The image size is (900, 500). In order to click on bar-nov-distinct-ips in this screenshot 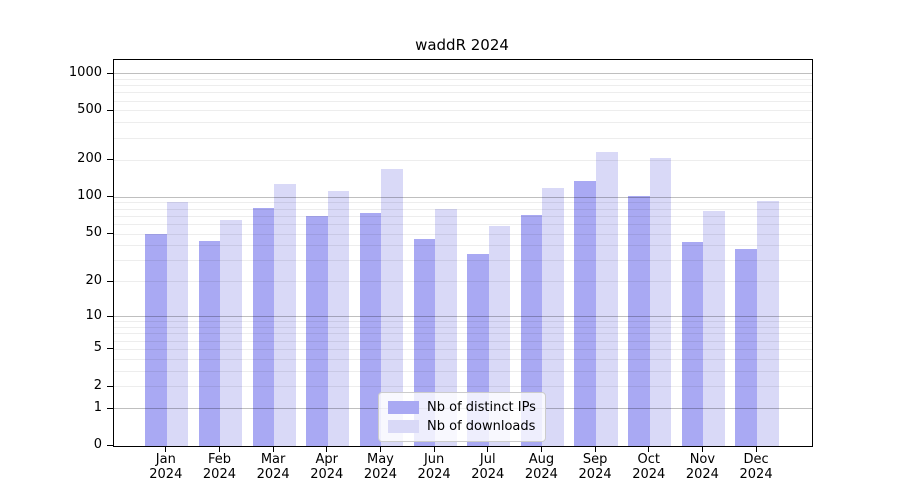, I will do `click(692, 344)`.